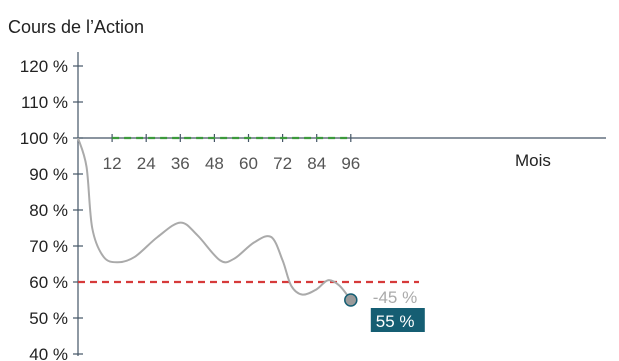 The height and width of the screenshot is (361, 619). I want to click on y-axis: 120 % 110 % 100 % 90 % 80 % 70 % 60 % 50 % 40 %, so click(51, 206).